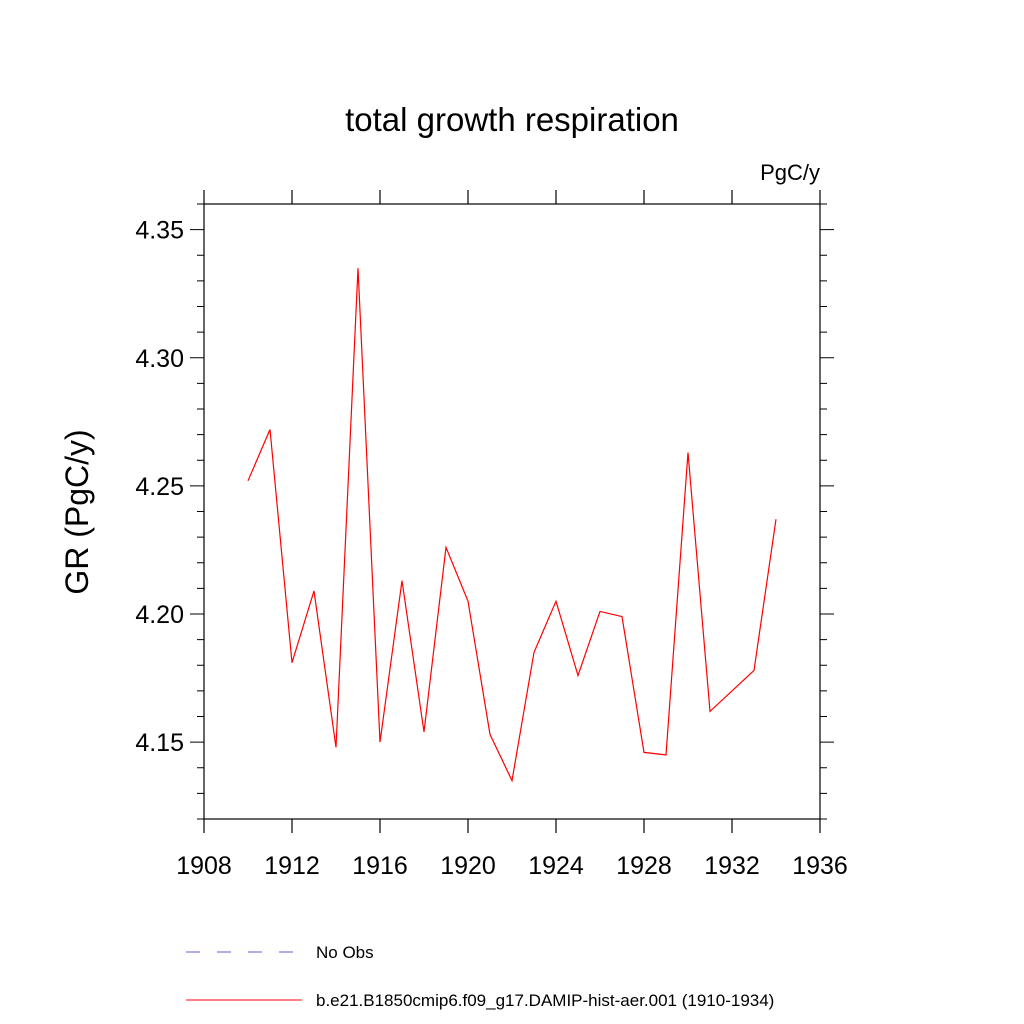 The width and height of the screenshot is (1024, 1024). What do you see at coordinates (790, 172) in the screenshot?
I see `units-label: PgC/y` at bounding box center [790, 172].